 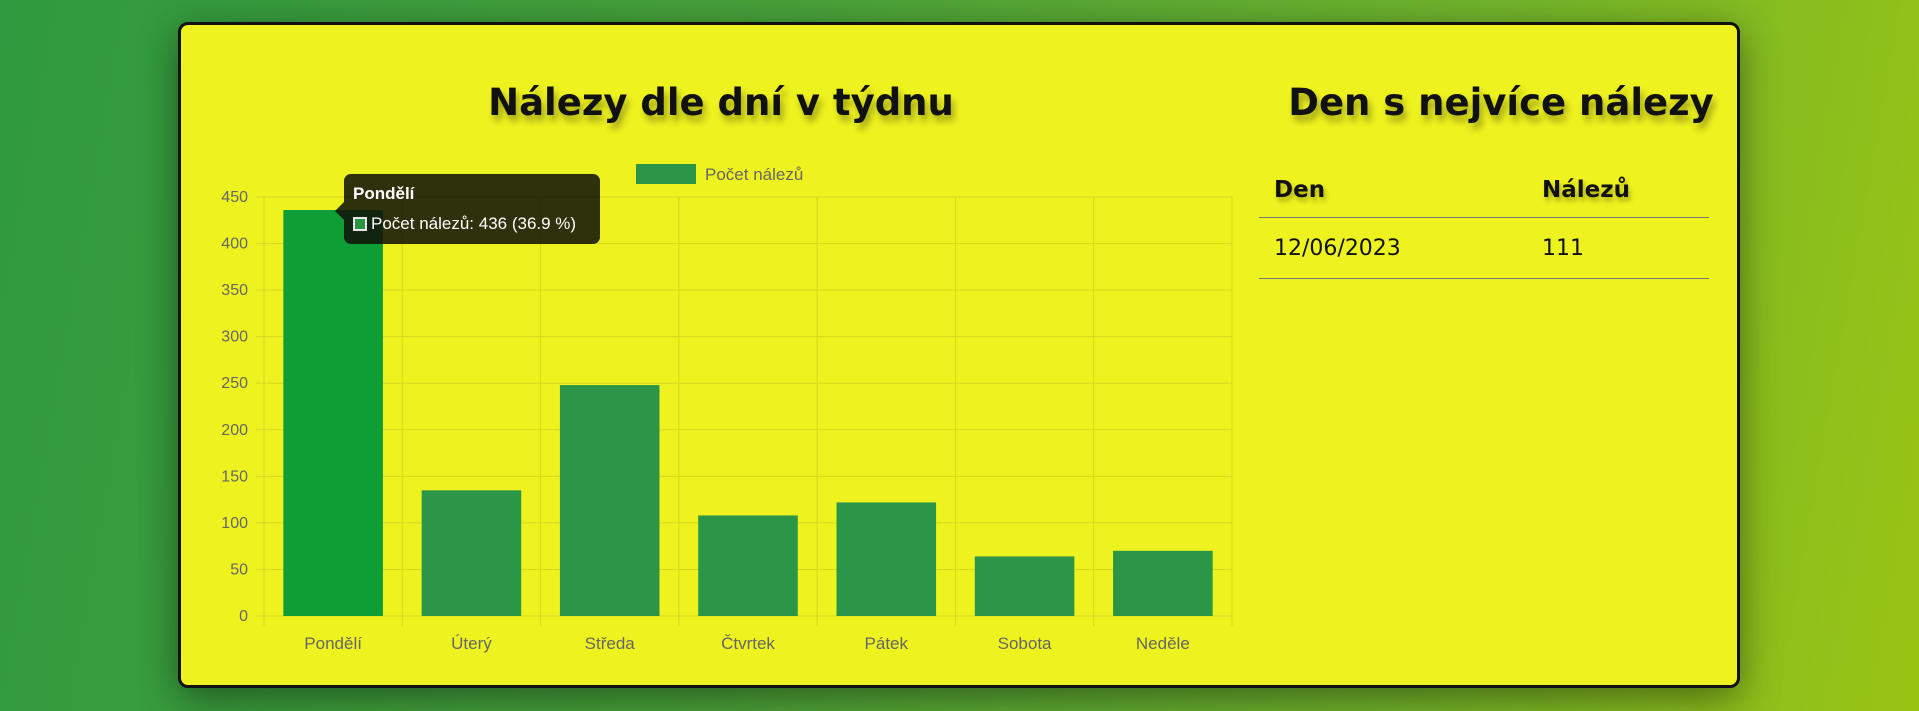 What do you see at coordinates (234, 197) in the screenshot?
I see `y-tick-label: 450` at bounding box center [234, 197].